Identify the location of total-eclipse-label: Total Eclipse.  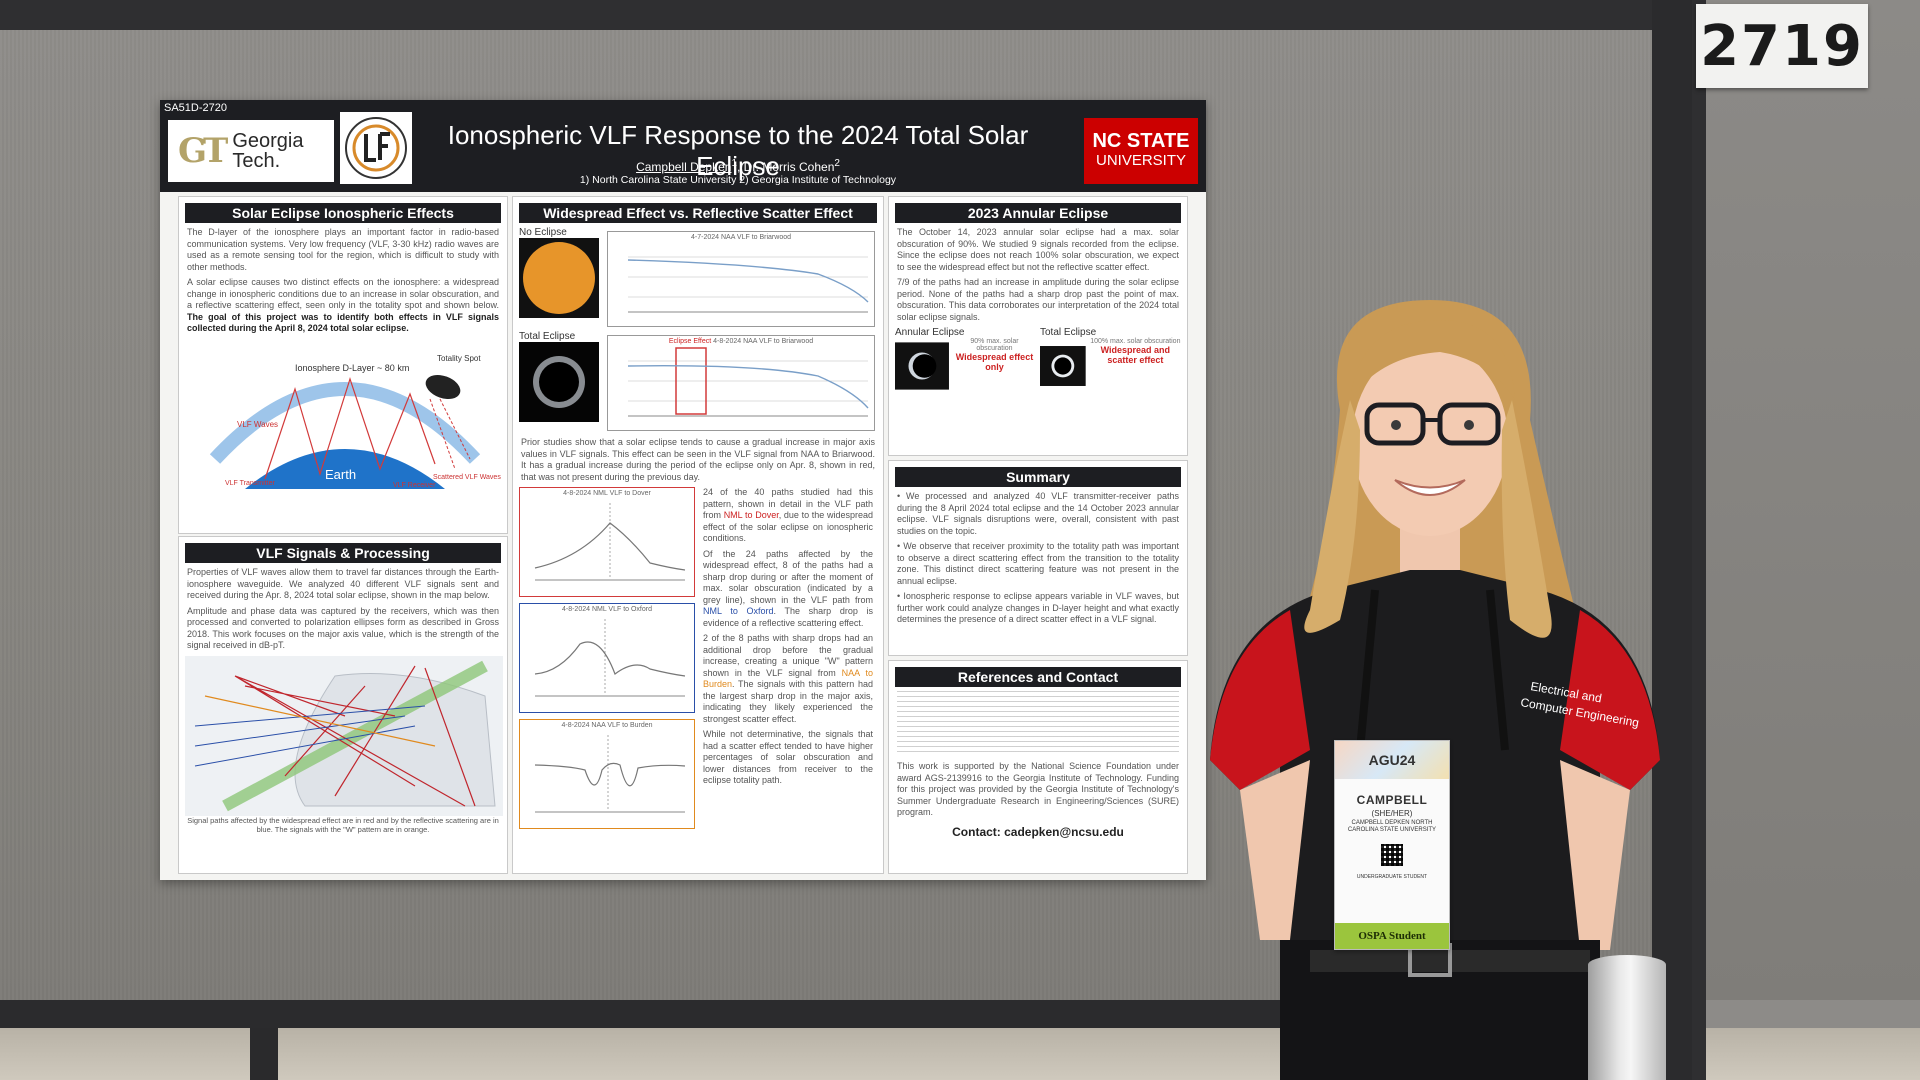
(547, 336).